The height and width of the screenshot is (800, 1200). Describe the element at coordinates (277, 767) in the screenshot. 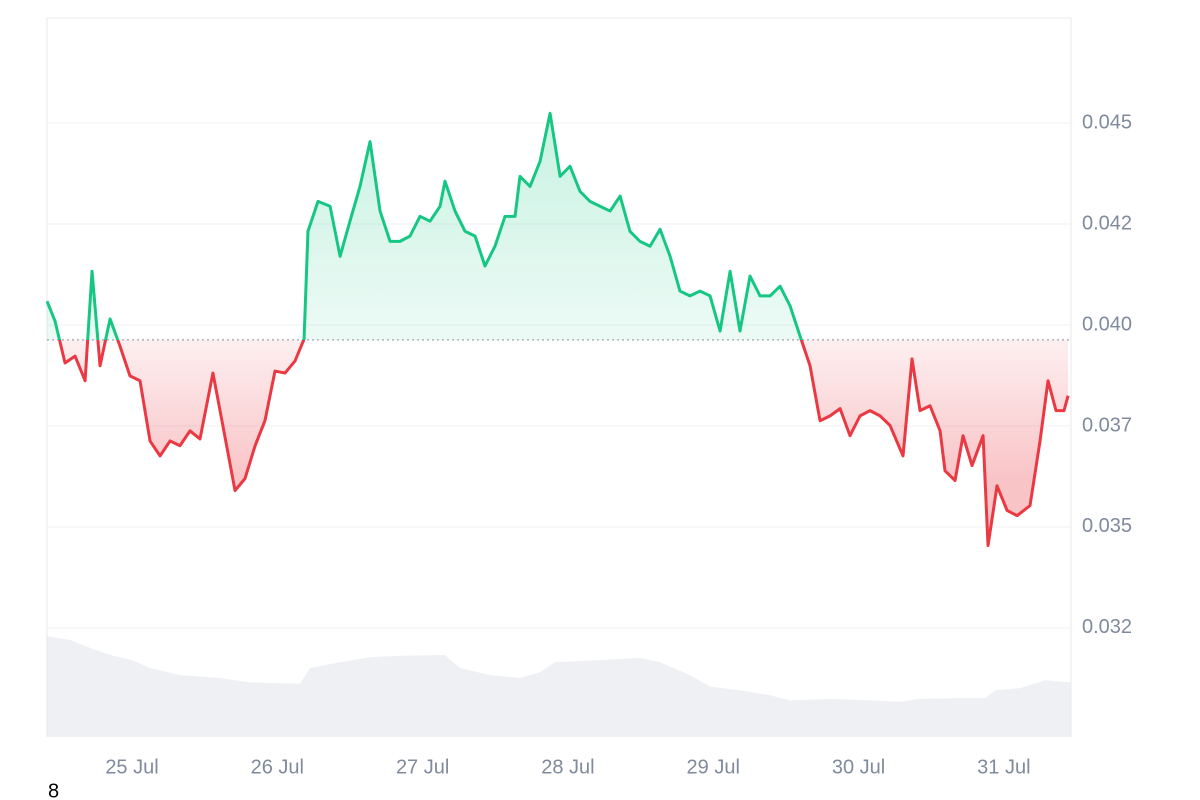

I see `x-tick-label: 26 Jul` at that location.